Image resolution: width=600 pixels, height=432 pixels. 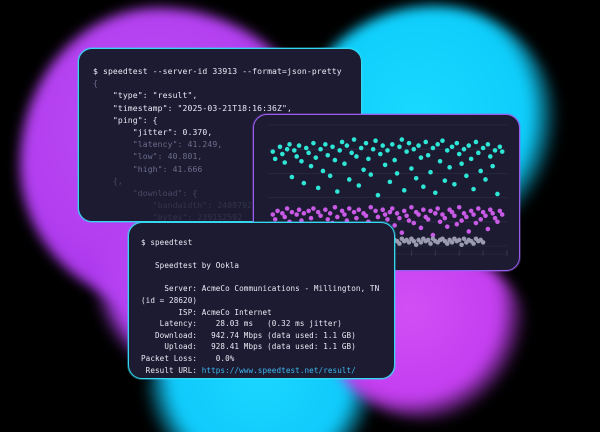 What do you see at coordinates (171, 242) in the screenshot?
I see `shell-command: speedtest` at bounding box center [171, 242].